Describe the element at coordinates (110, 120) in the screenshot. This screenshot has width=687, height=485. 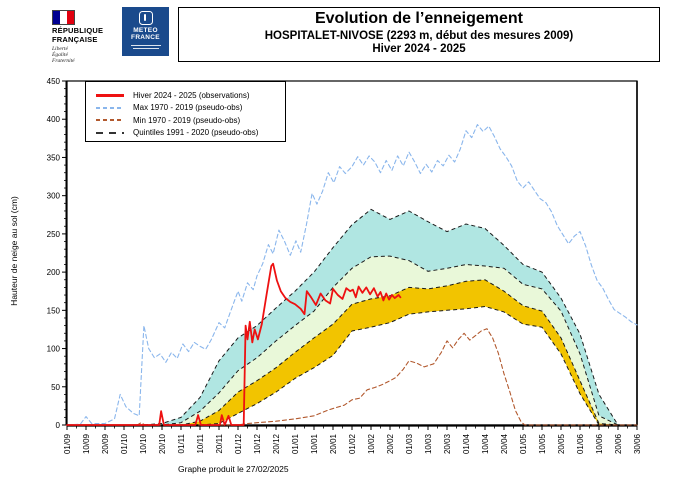
I see `legend-swatch-dashed-brown` at that location.